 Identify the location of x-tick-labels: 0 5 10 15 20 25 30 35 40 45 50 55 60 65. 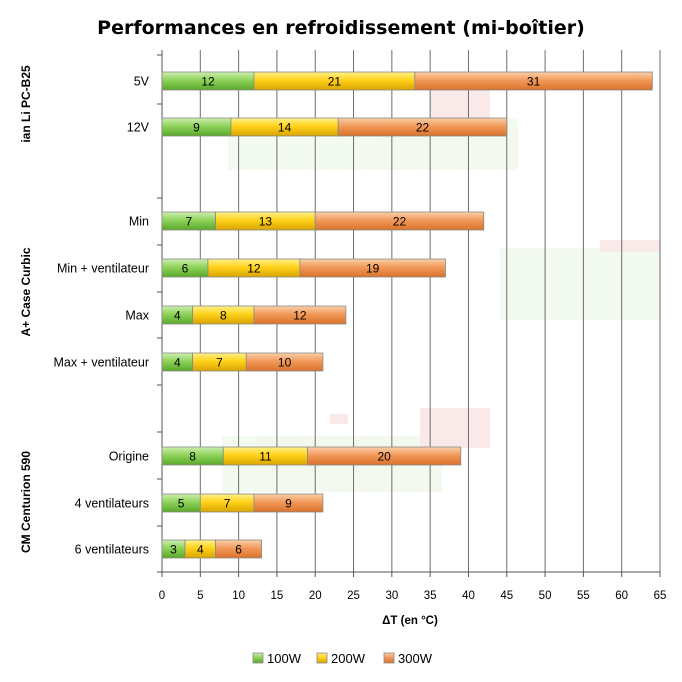
(413, 596).